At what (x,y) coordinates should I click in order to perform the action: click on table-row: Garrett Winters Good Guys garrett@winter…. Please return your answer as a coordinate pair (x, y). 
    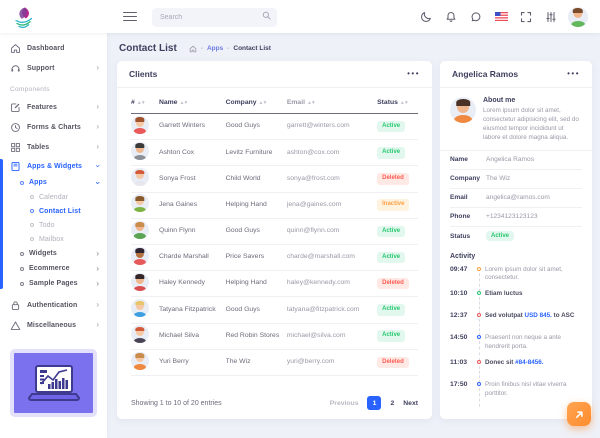
    Looking at the image, I should click on (274, 127).